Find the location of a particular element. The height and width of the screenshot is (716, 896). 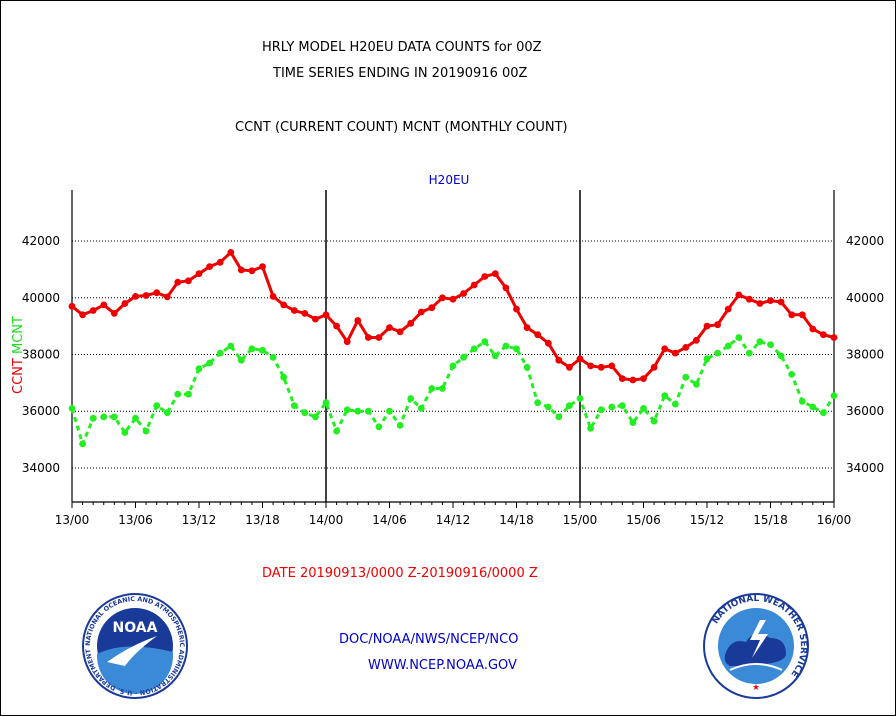

svg-text: CCNT MCNT is located at coordinates (18, 355).